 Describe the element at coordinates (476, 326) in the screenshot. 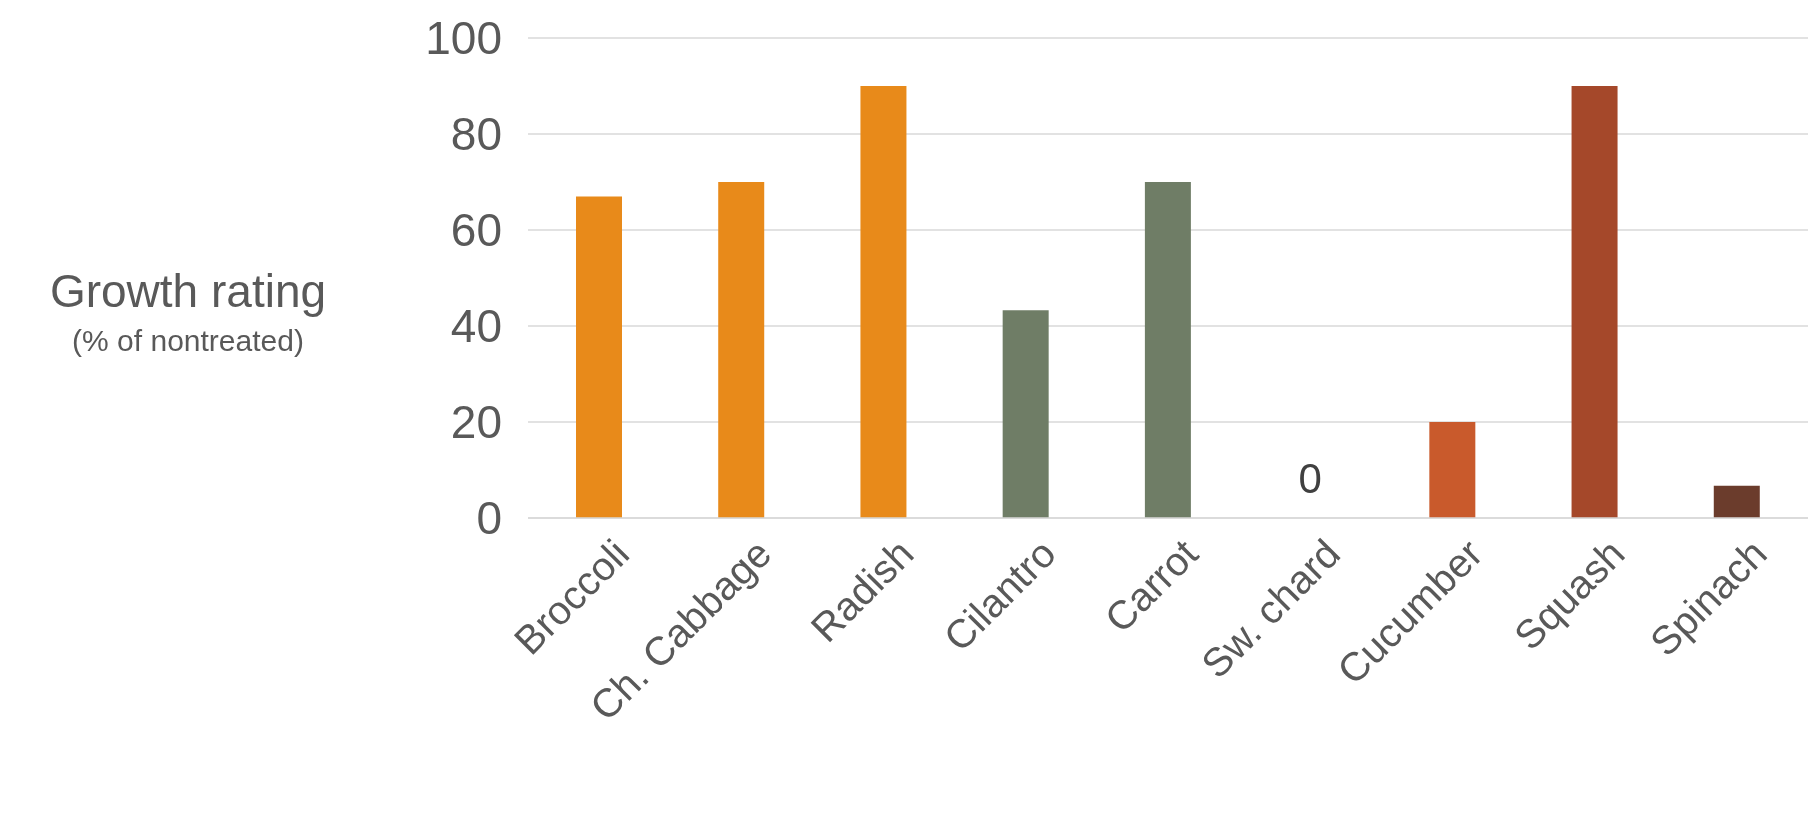

I see `y-tick-label: 40` at that location.